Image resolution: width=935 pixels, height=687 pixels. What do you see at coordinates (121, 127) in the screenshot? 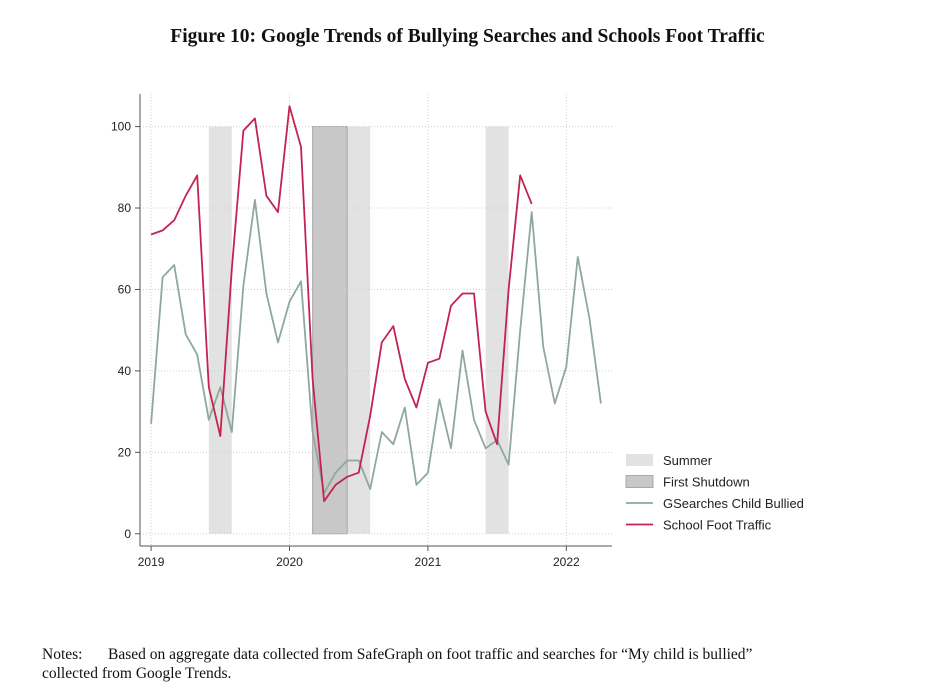
I see `y-tick-label-100: 100` at bounding box center [121, 127].